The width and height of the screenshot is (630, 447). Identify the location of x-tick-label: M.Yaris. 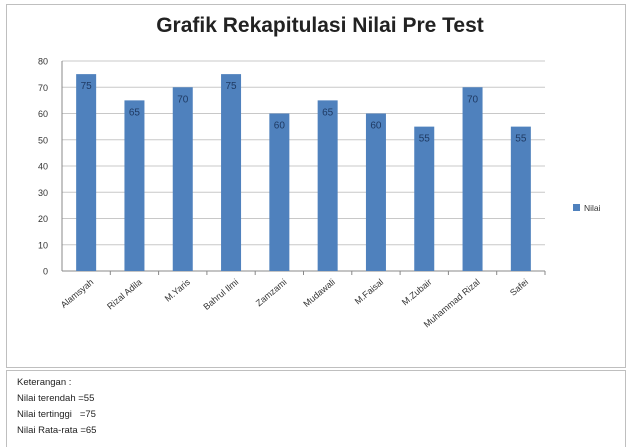
(178, 290).